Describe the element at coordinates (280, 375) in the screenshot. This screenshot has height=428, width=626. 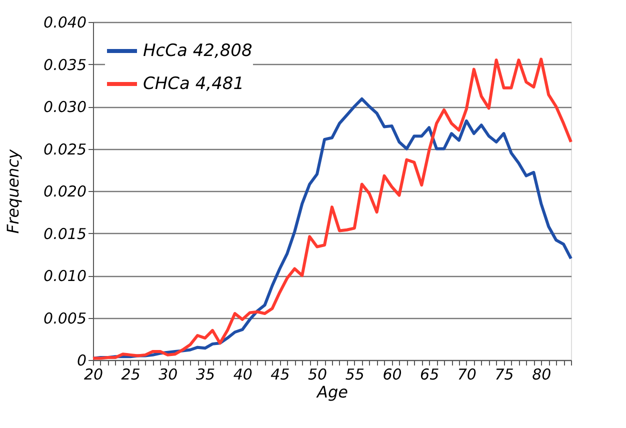
I see `x-tick-label: 45` at that location.